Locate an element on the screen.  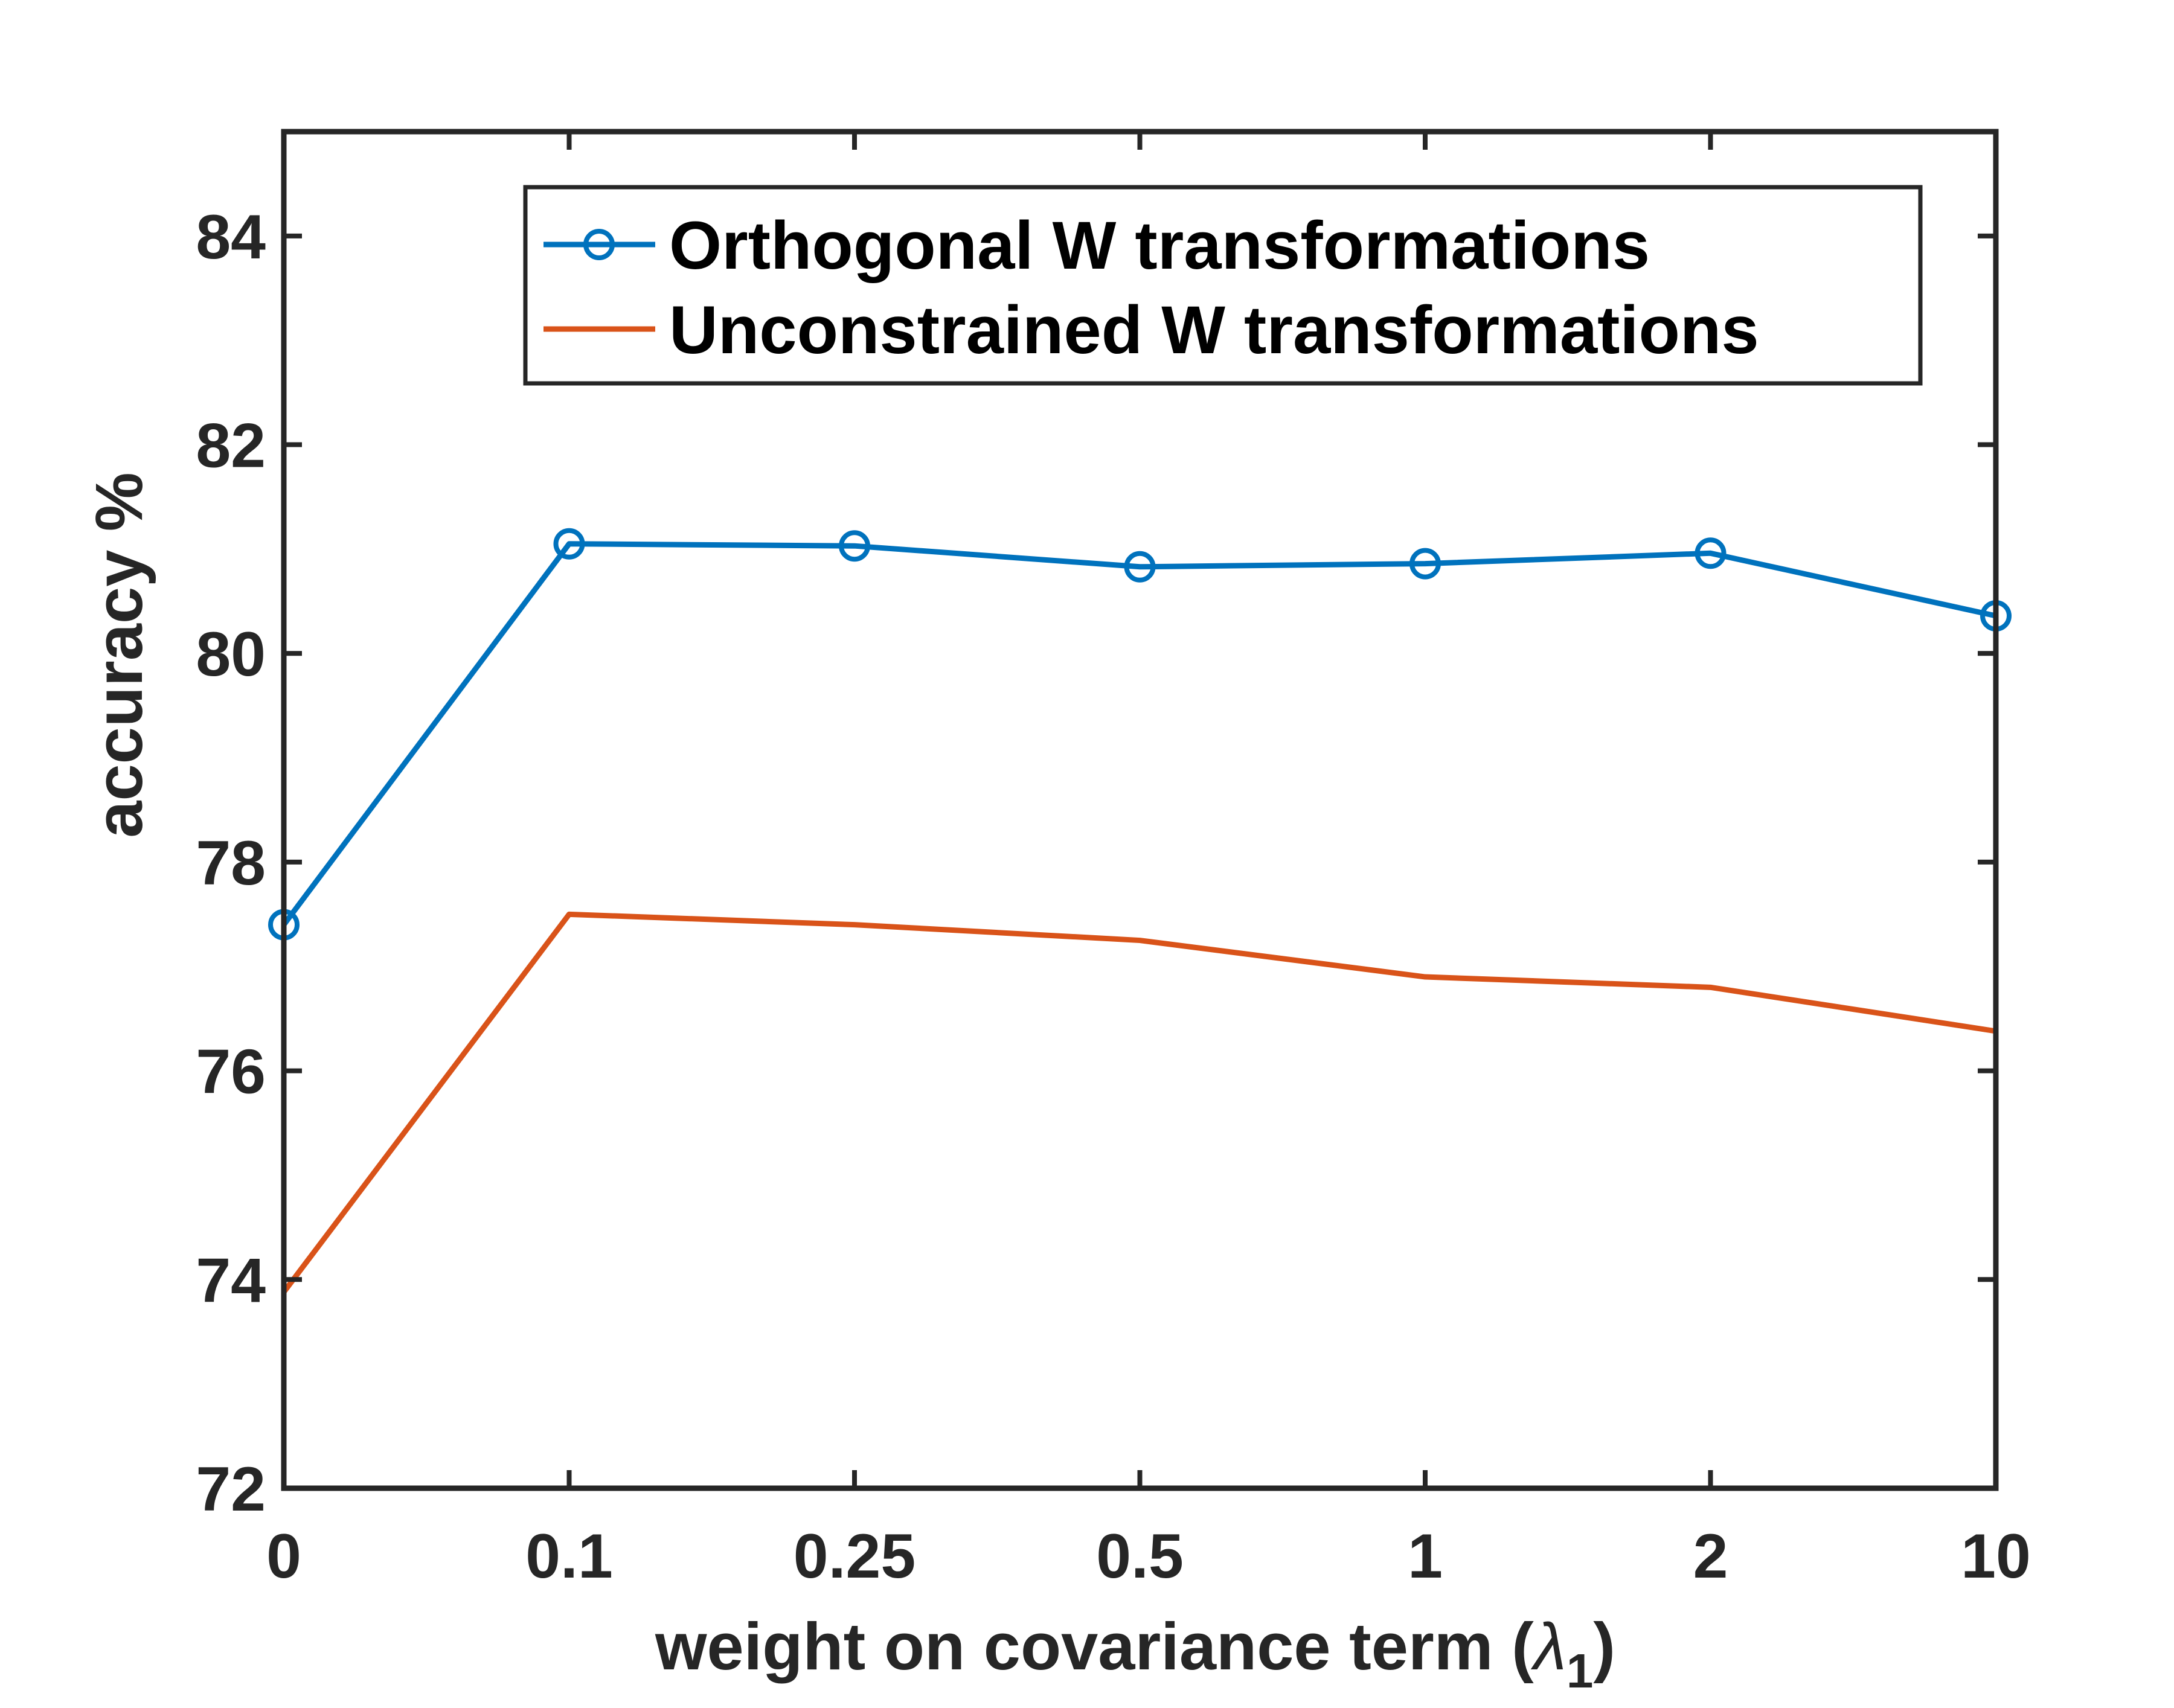
y-tick-label: 74 is located at coordinates (231, 1281).